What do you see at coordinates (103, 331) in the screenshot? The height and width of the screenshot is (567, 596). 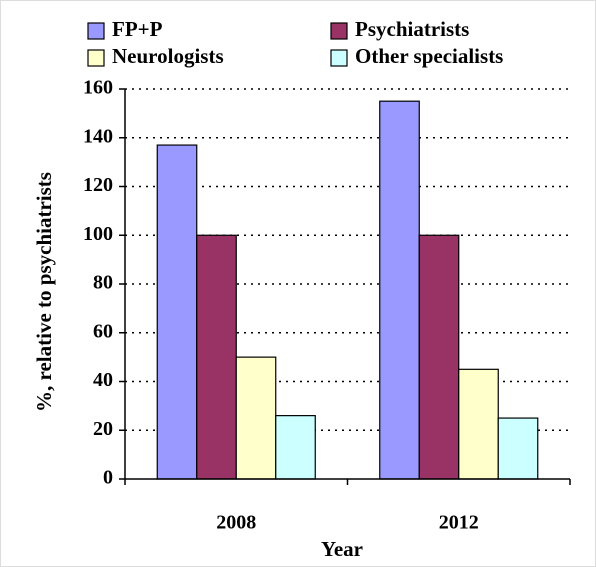 I see `y-tick-label: 60` at bounding box center [103, 331].